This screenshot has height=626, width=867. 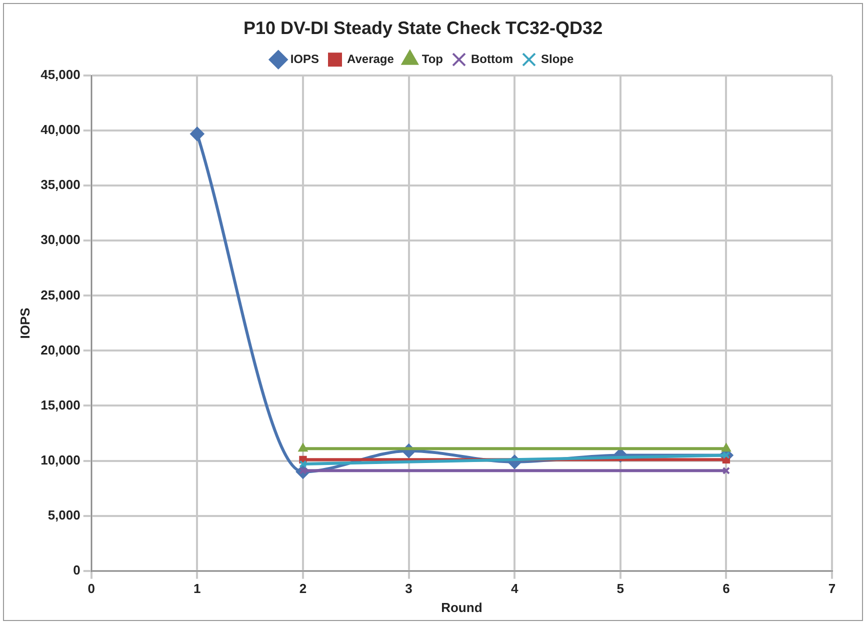 I want to click on x-tick-label: 5, so click(x=620, y=588).